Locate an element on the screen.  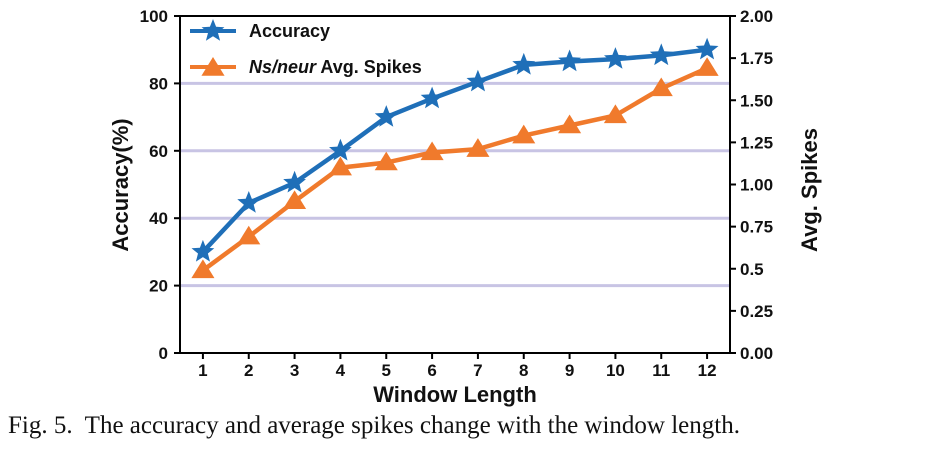
y-axis-right-label: Avg. Spikes is located at coordinates (809, 190).